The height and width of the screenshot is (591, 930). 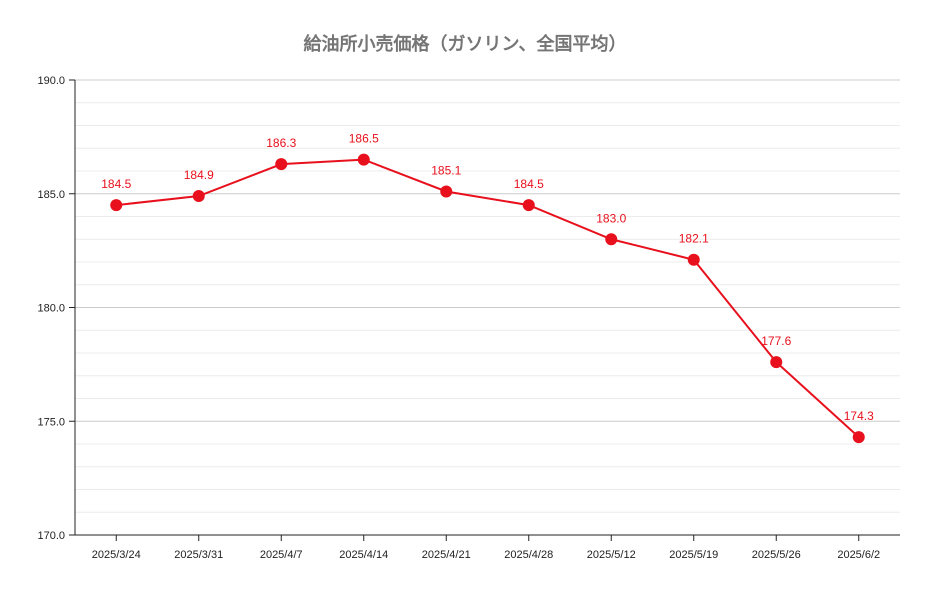 What do you see at coordinates (858, 555) in the screenshot?
I see `x-tick-label: 2025/6/2` at bounding box center [858, 555].